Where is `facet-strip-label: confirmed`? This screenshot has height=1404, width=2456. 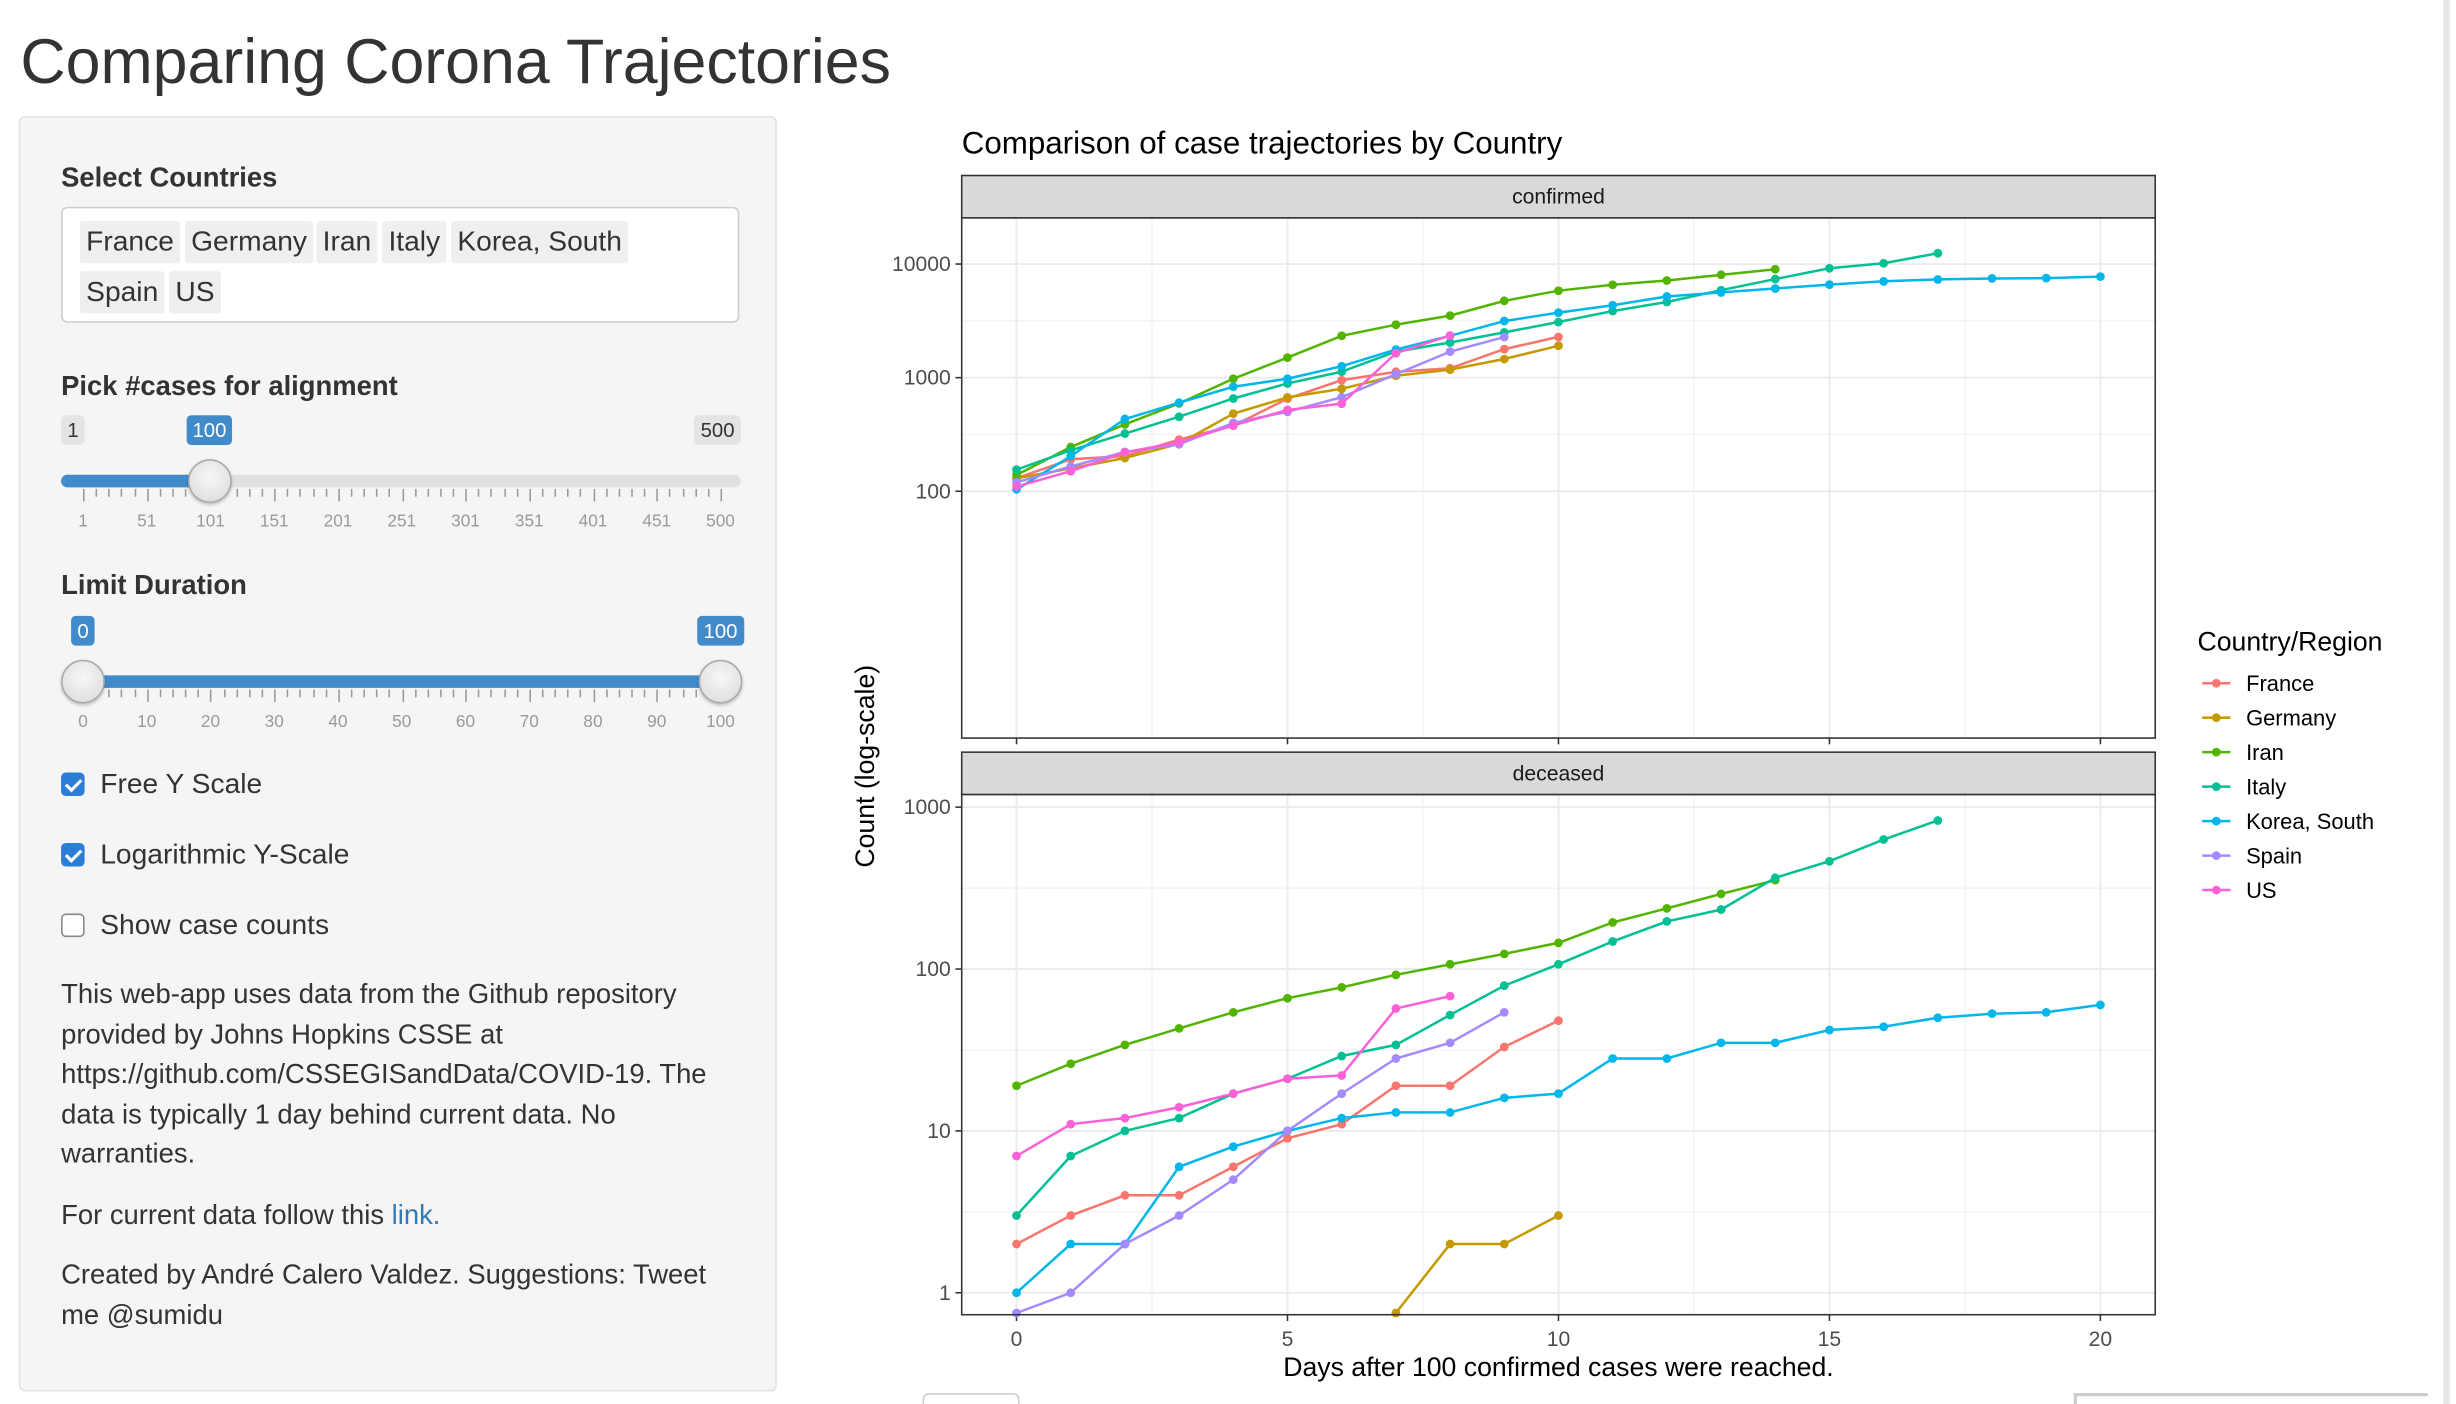 facet-strip-label: confirmed is located at coordinates (1558, 197).